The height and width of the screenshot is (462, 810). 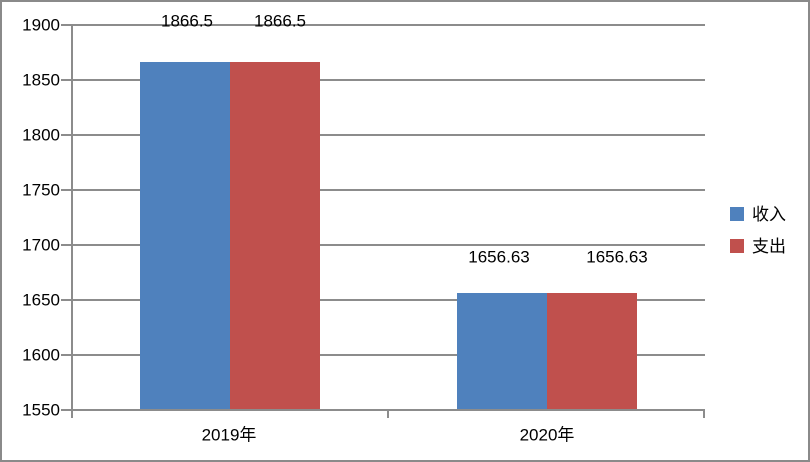 What do you see at coordinates (275, 235) in the screenshot?
I see `bar-支出-2019年` at bounding box center [275, 235].